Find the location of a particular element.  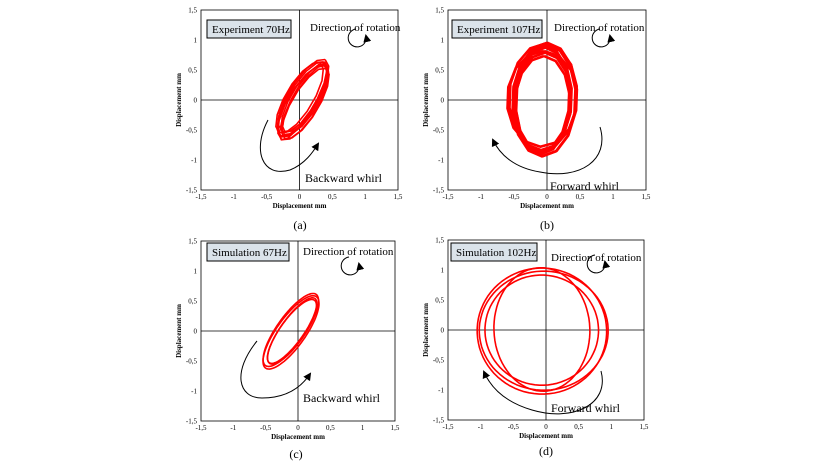

chart-title: Experiment 70Hz is located at coordinates (251, 30).